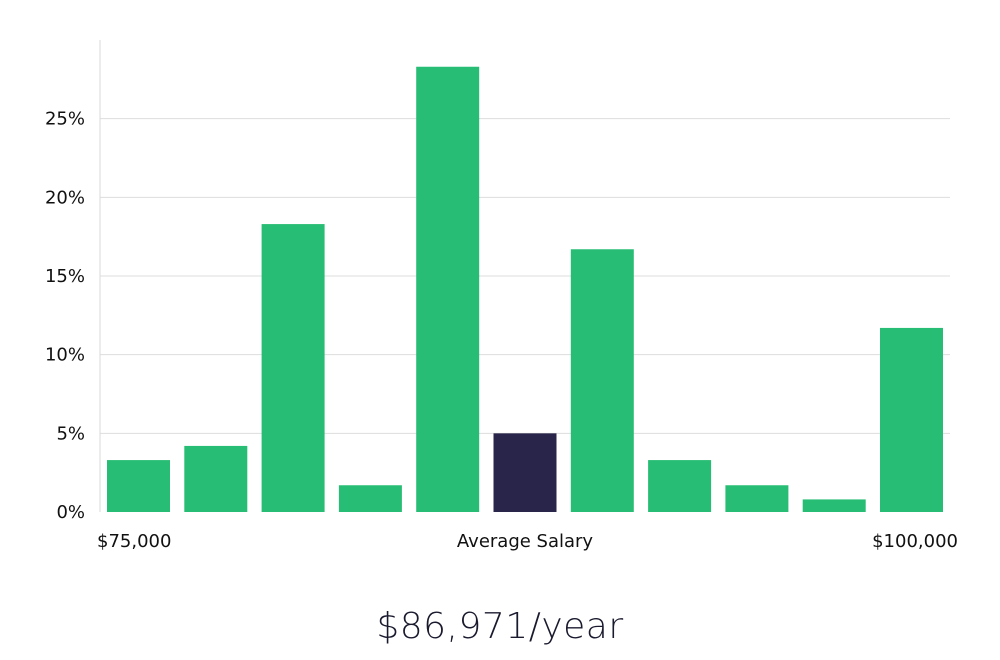  What do you see at coordinates (134, 541) in the screenshot?
I see `x-label-min: $75,000` at bounding box center [134, 541].